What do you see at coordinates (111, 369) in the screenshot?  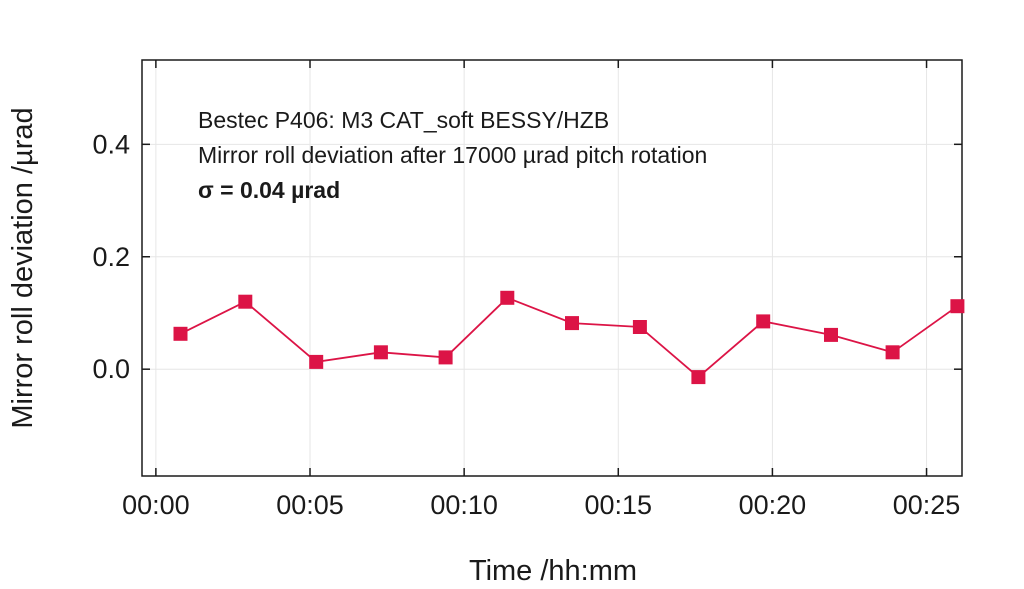 I see `y-tick-label: 0.0` at bounding box center [111, 369].